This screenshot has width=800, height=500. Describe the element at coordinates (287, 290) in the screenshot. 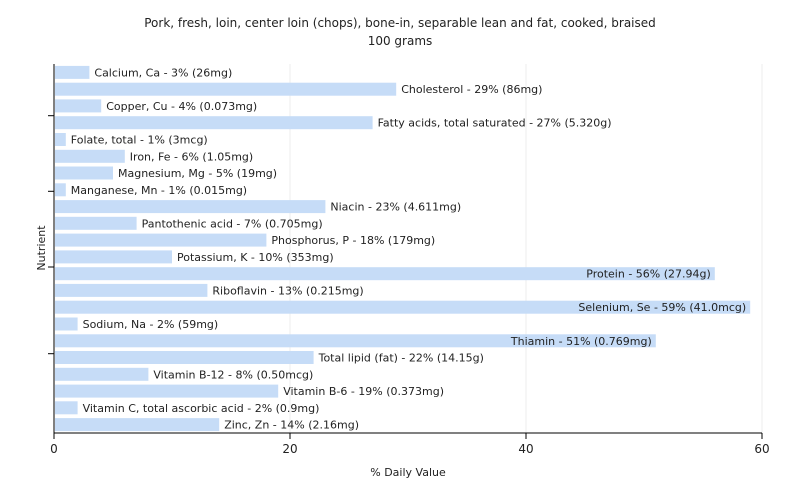

I see `bar-label: Riboflavin - 13% (0.215mg)` at that location.